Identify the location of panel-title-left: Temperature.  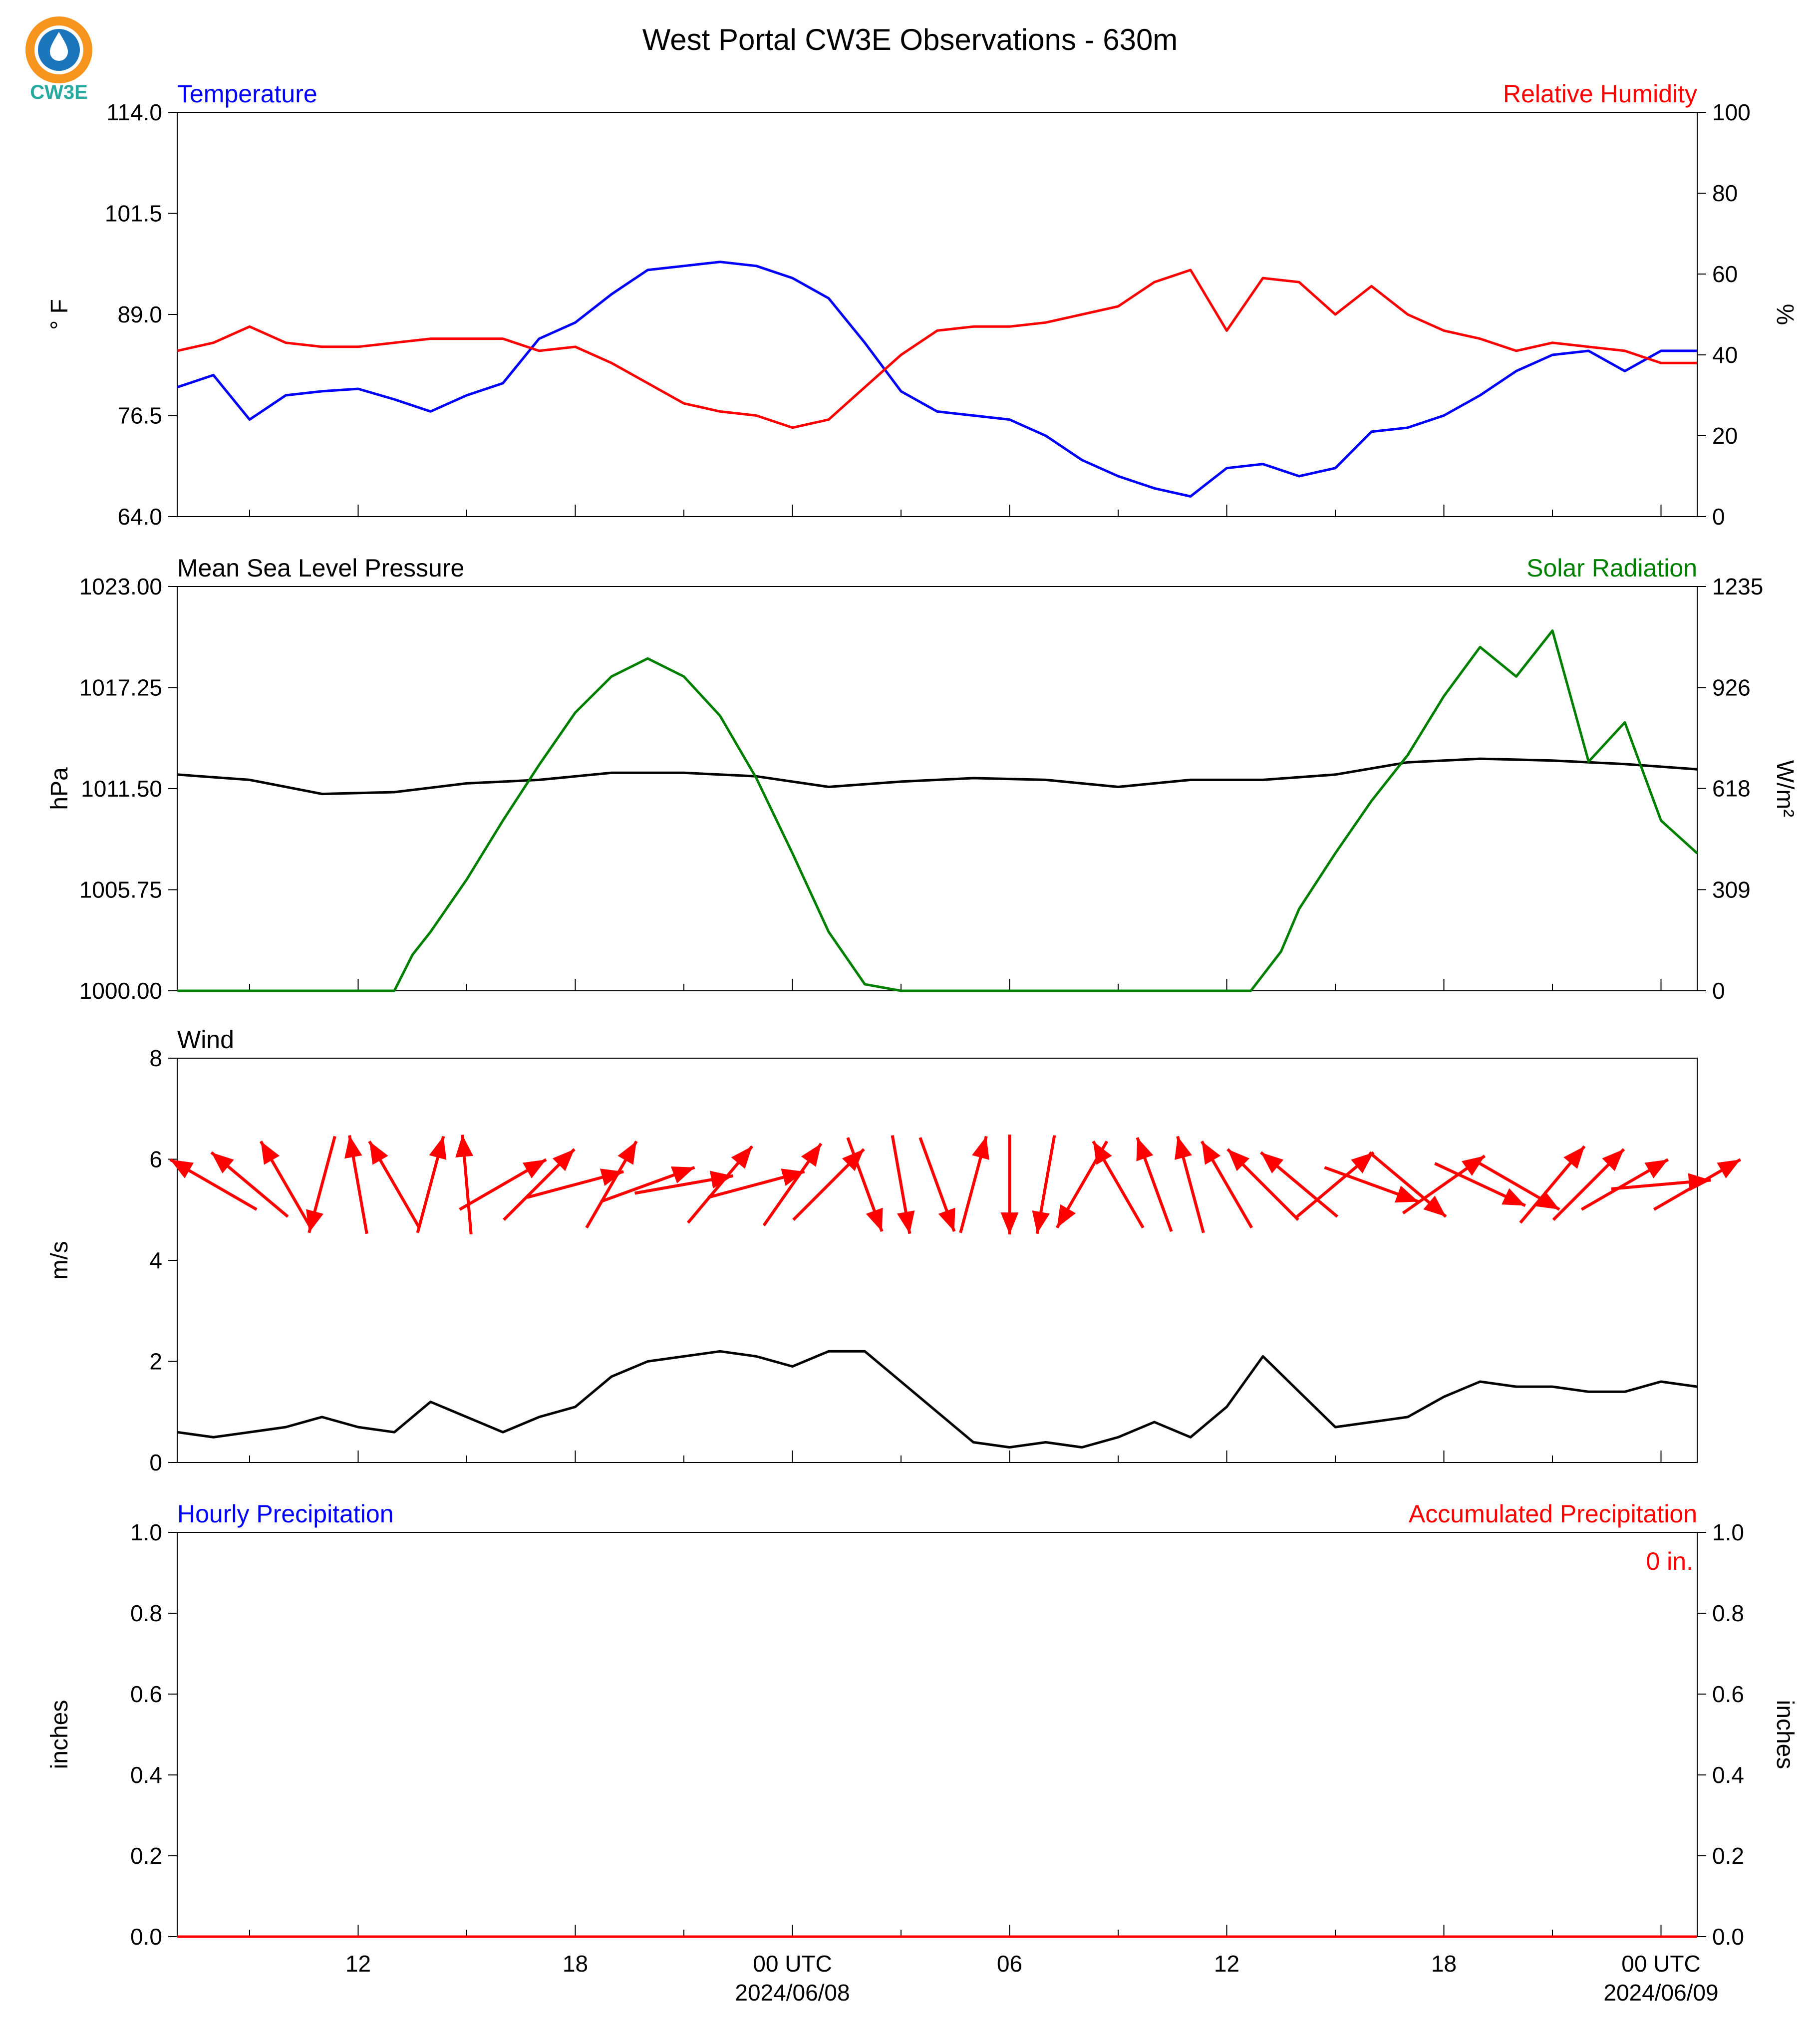
(247, 94).